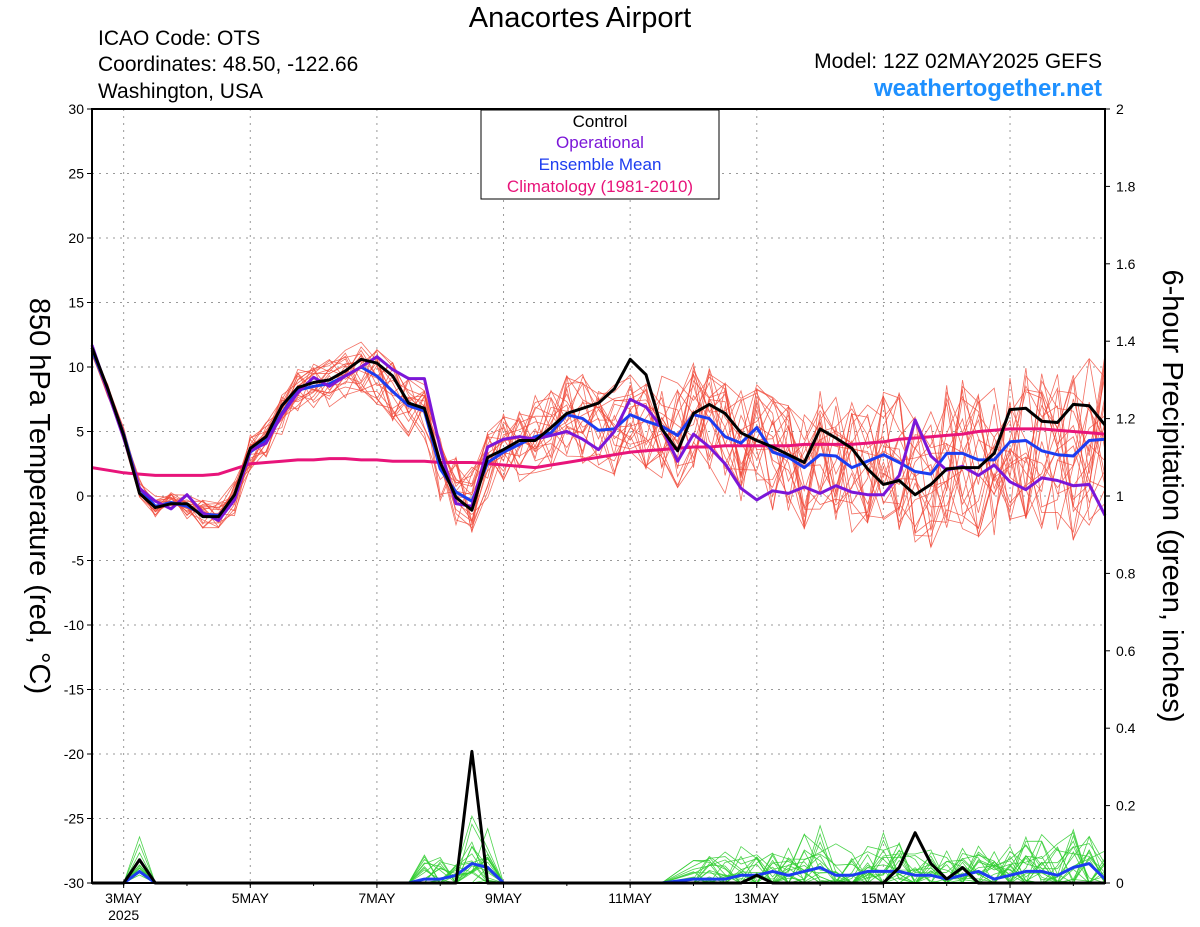 Image resolution: width=1200 pixels, height=927 pixels. Describe the element at coordinates (179, 38) in the screenshot. I see `icao-code: ICAO Code: OTS` at that location.